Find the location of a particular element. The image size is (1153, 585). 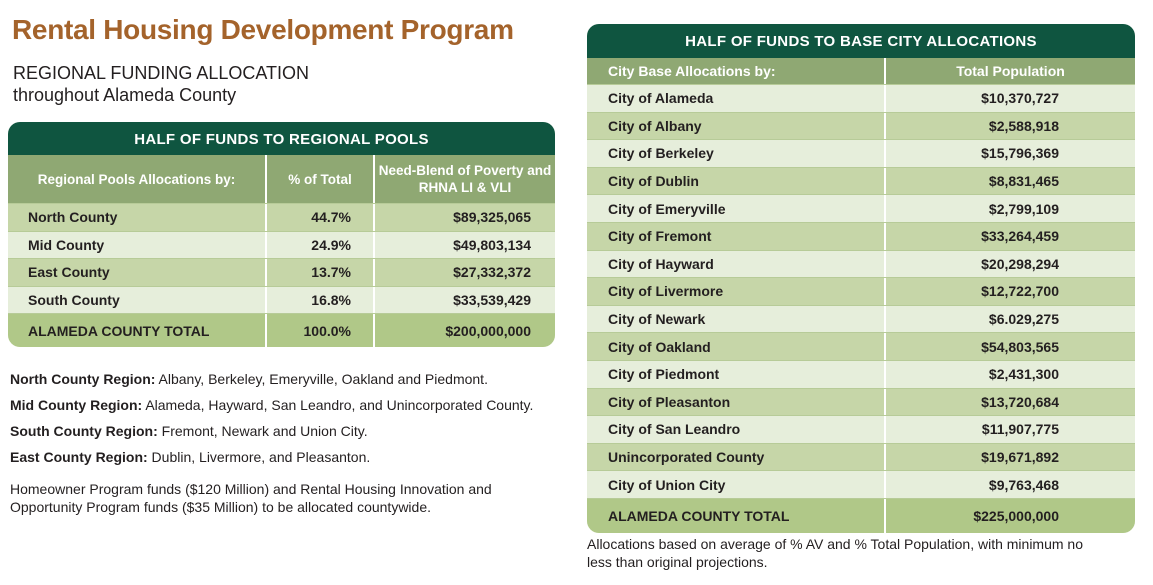

table-row: City of Union City $9,763,468 is located at coordinates (861, 485).